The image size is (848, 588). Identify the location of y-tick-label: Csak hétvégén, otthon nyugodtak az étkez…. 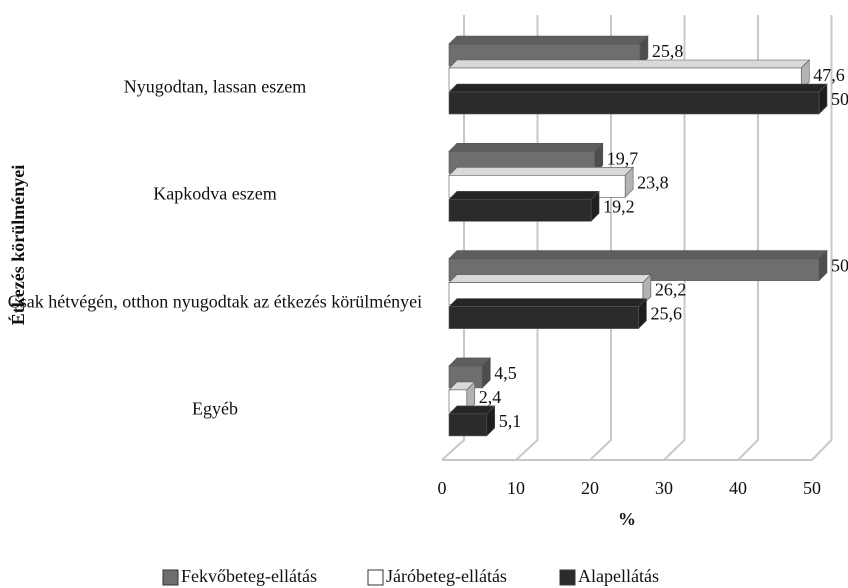
(215, 301).